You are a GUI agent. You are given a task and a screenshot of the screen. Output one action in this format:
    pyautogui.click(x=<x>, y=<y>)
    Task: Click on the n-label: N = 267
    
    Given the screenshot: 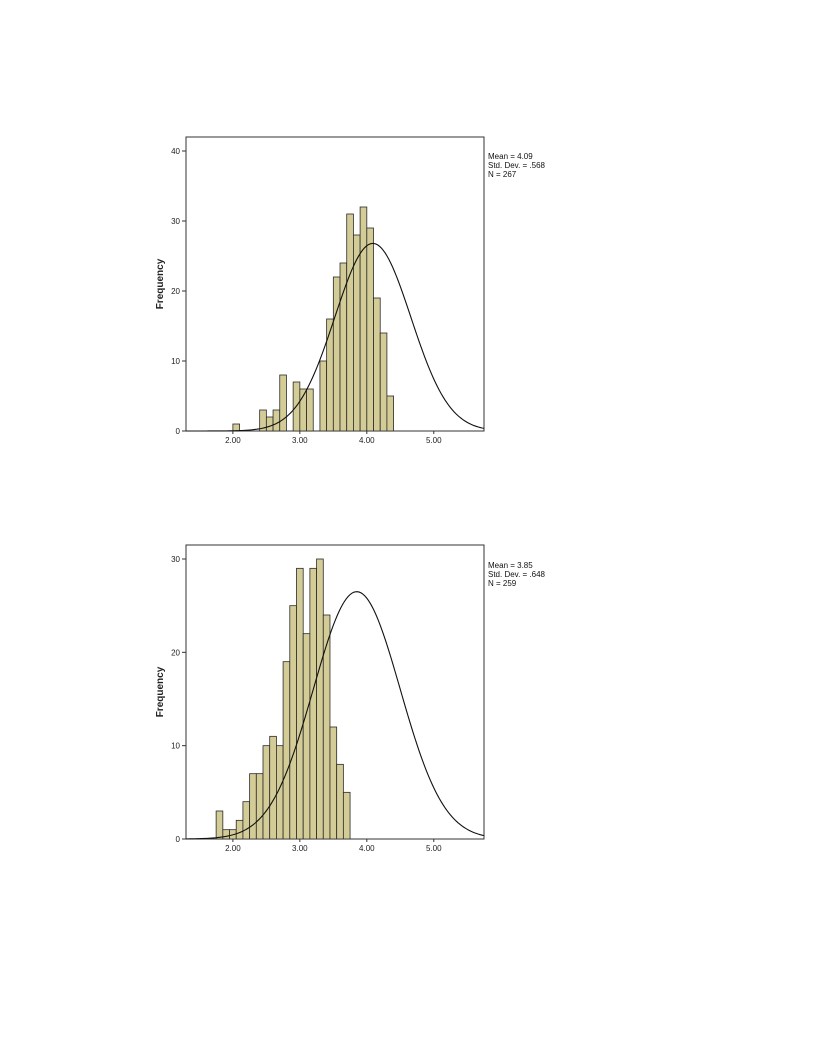 What is the action you would take?
    pyautogui.click(x=502, y=174)
    